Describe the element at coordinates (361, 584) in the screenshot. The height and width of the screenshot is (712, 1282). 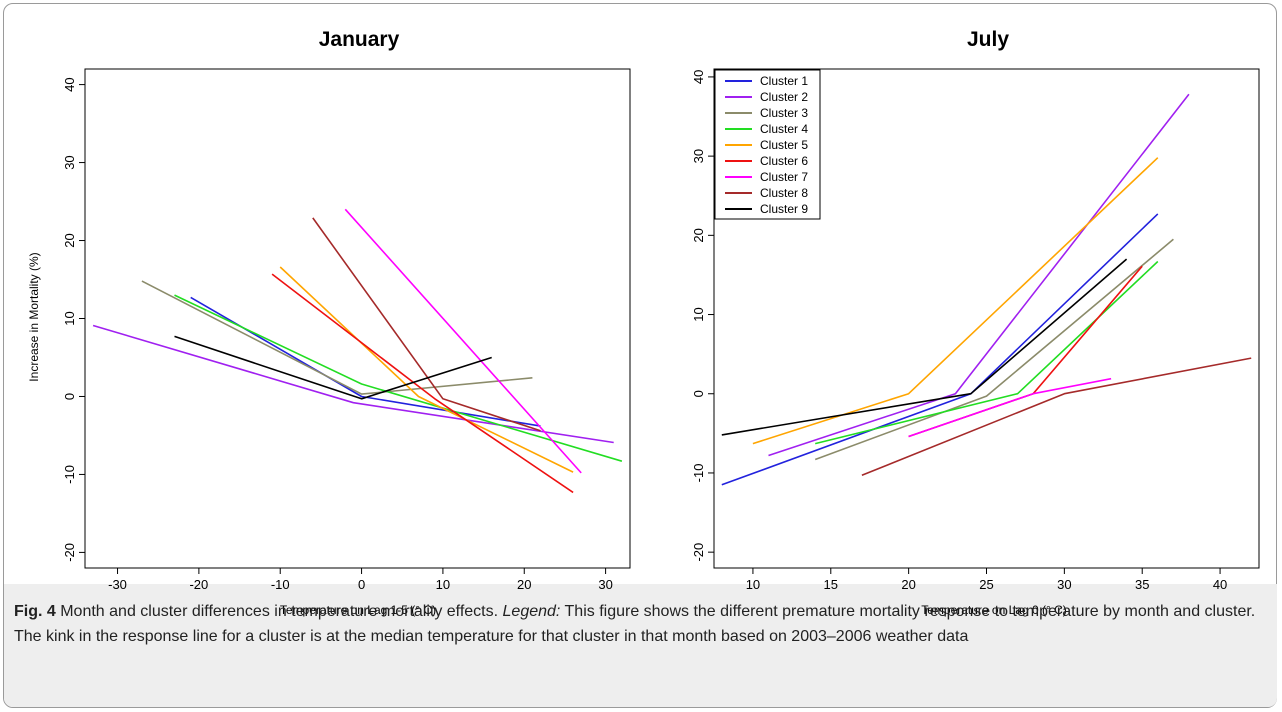
I see `x-tick-label: 0` at that location.